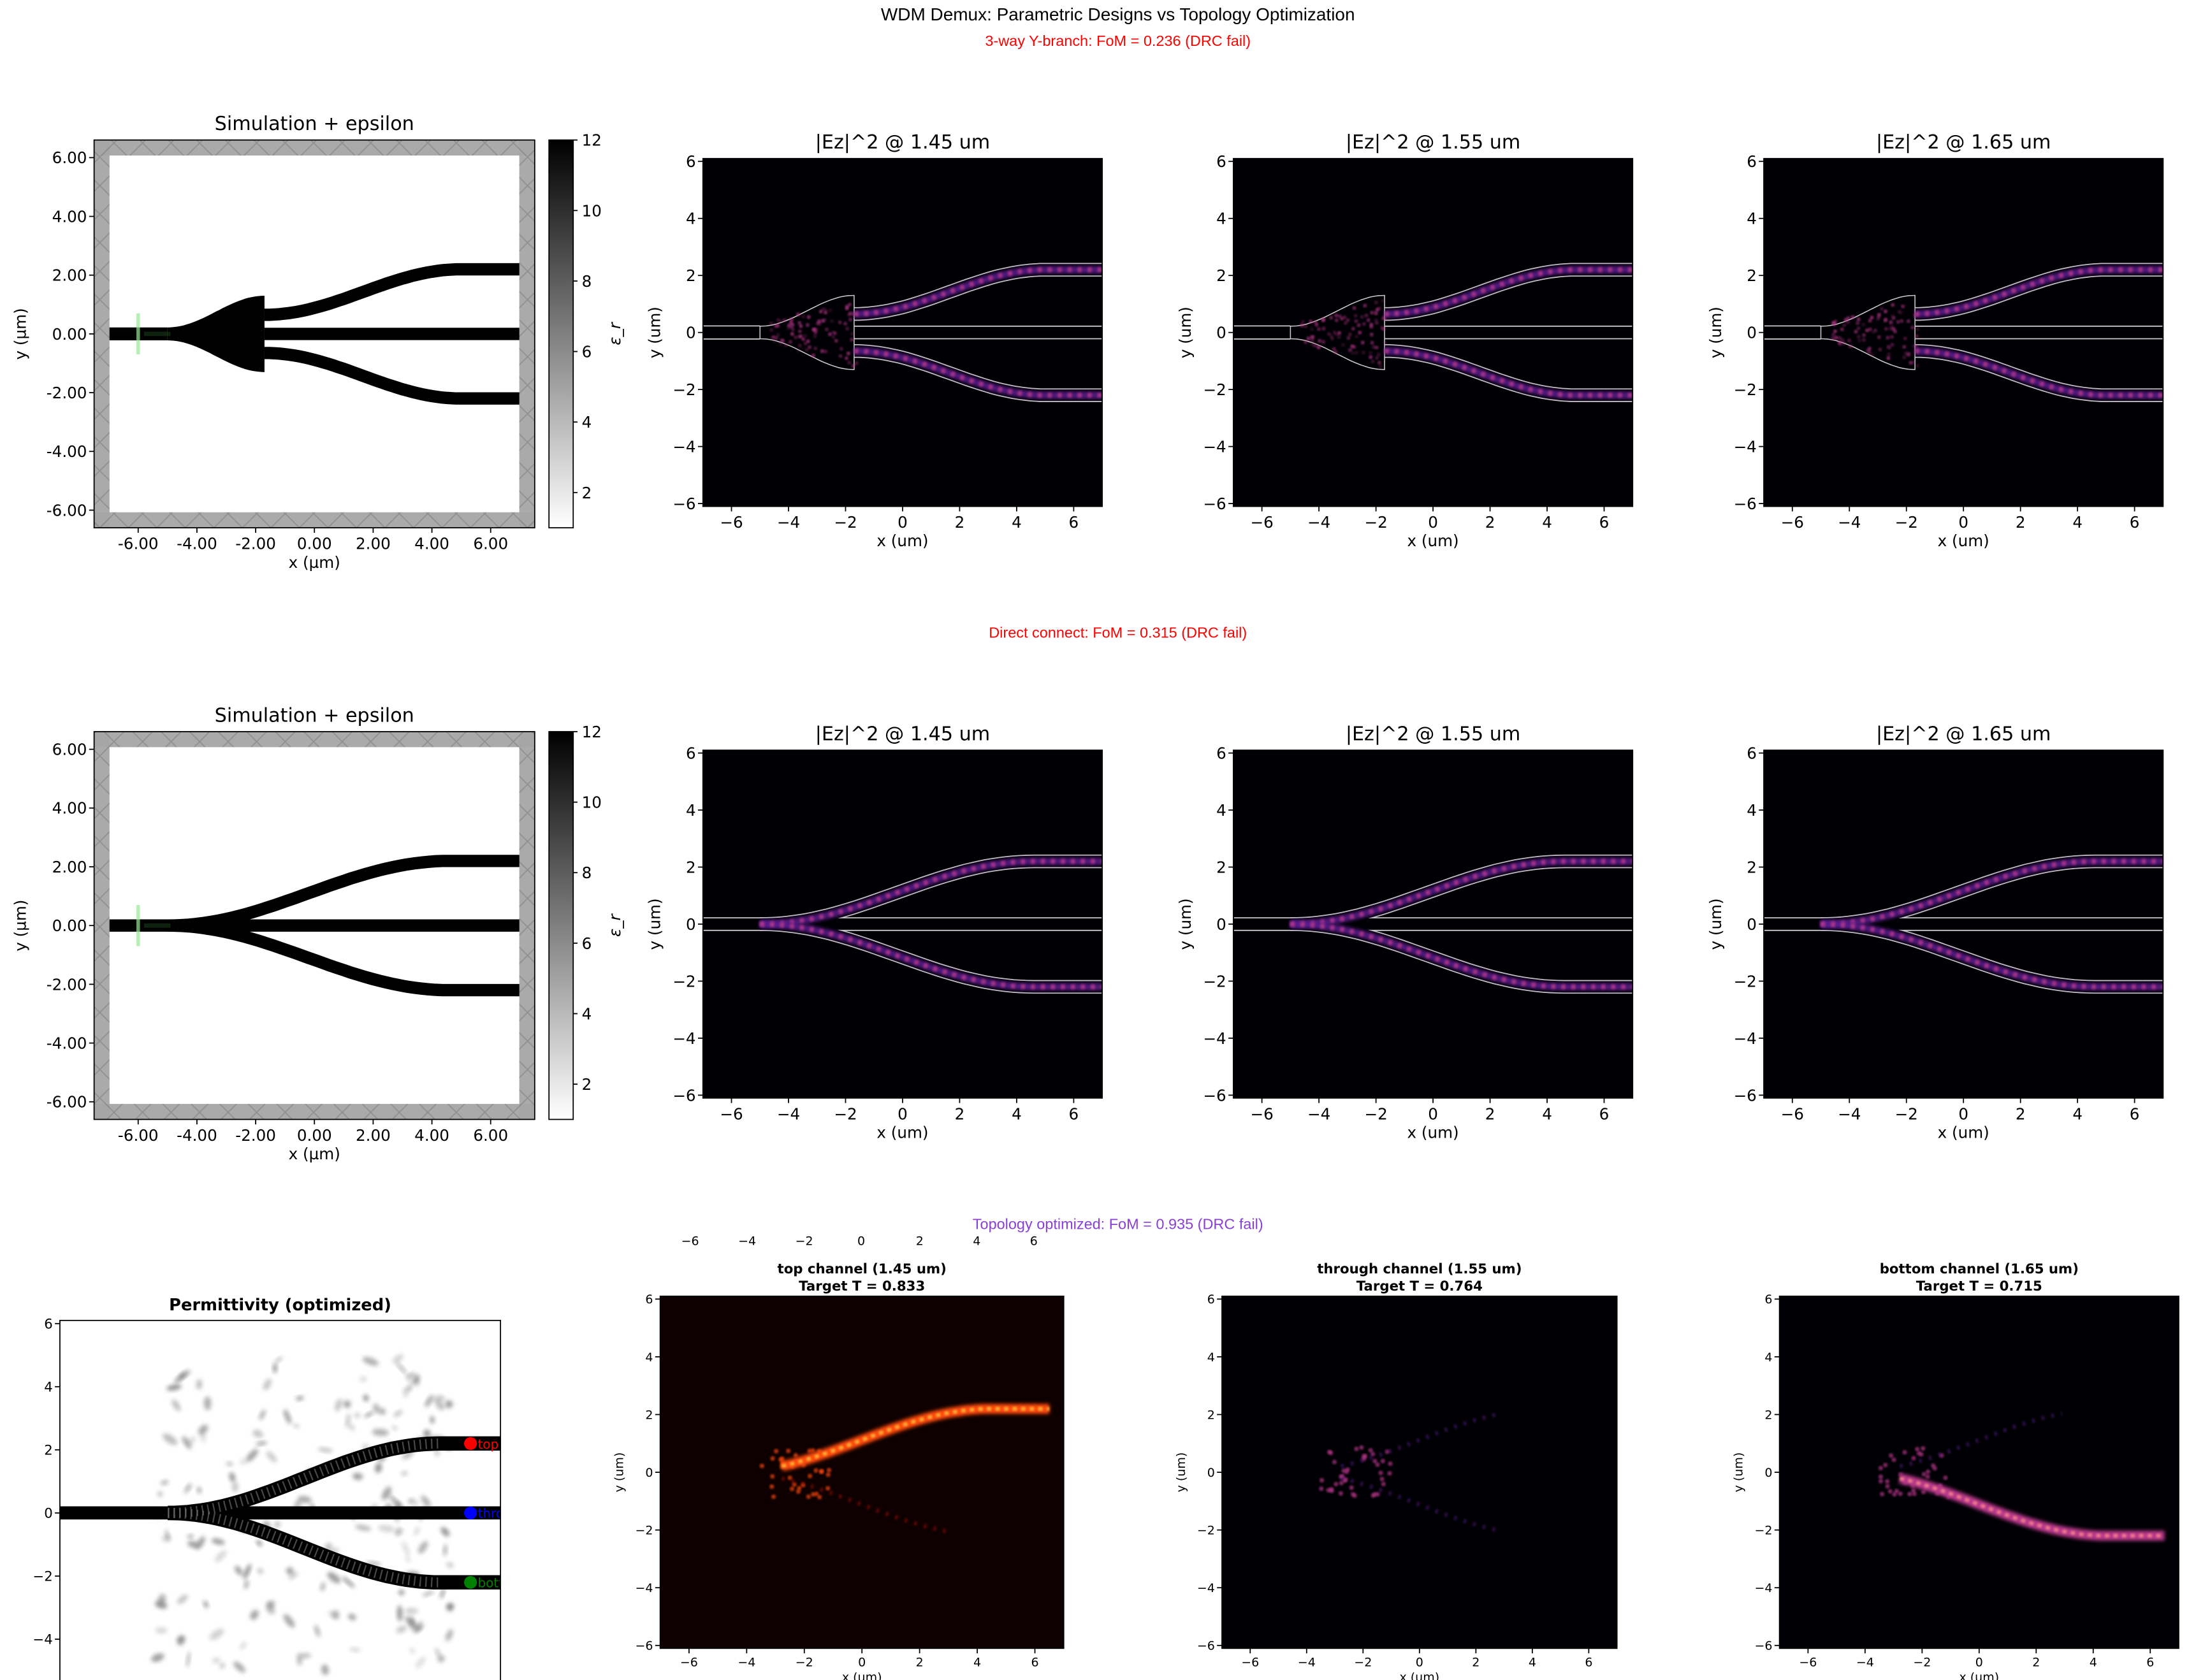 Image resolution: width=2203 pixels, height=1680 pixels. What do you see at coordinates (903, 1113) in the screenshot?
I see `x-tick-label: 0` at bounding box center [903, 1113].